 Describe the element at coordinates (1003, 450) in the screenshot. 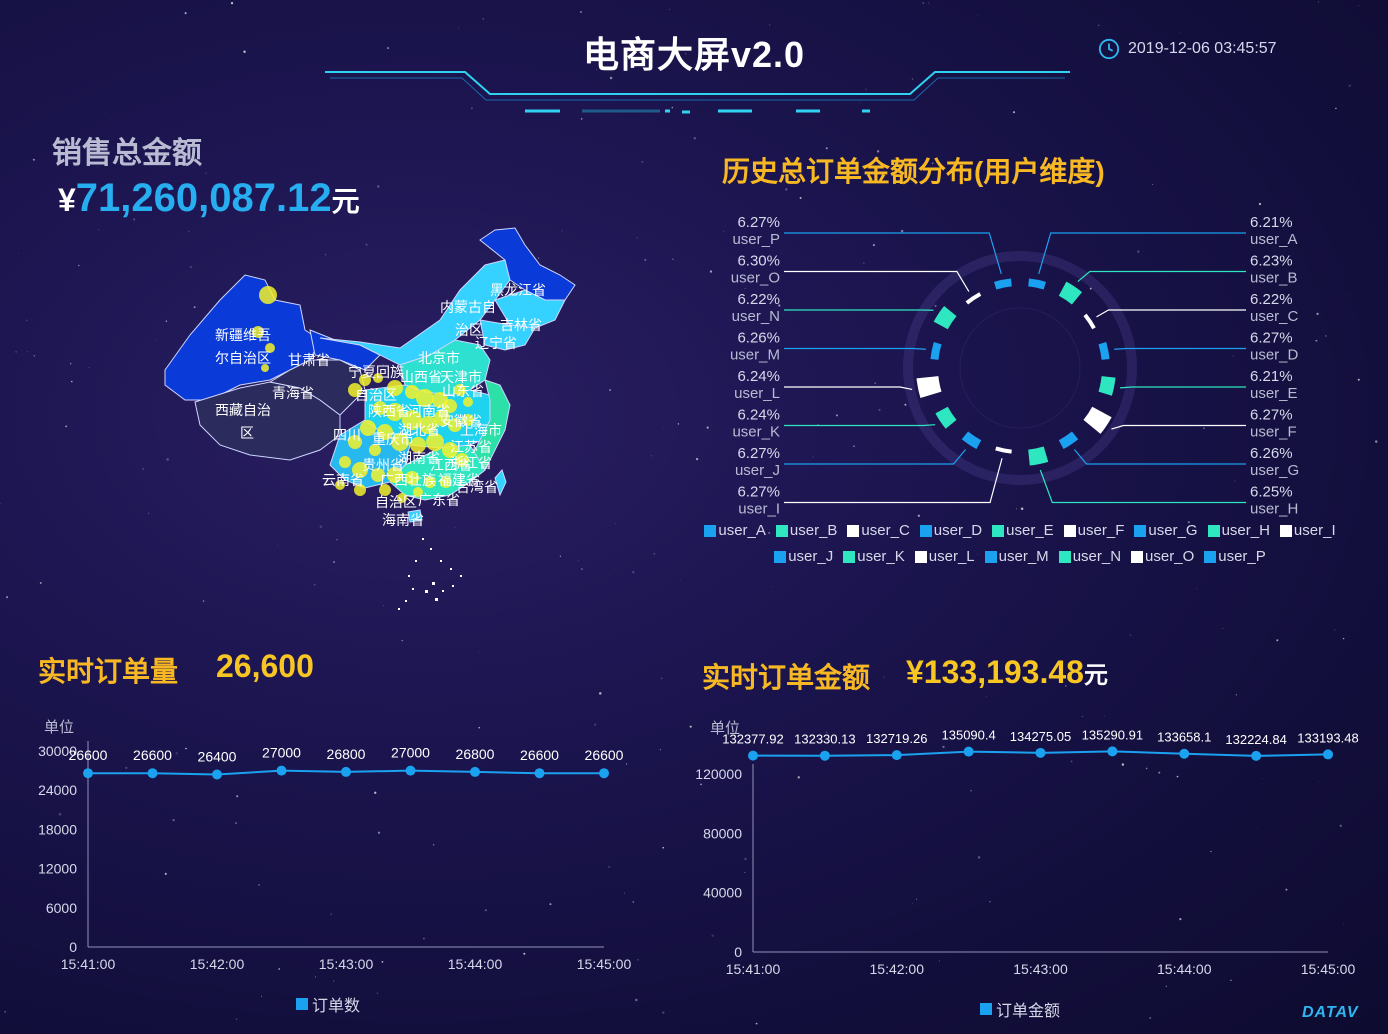

I see `pie-slice-user_I` at that location.